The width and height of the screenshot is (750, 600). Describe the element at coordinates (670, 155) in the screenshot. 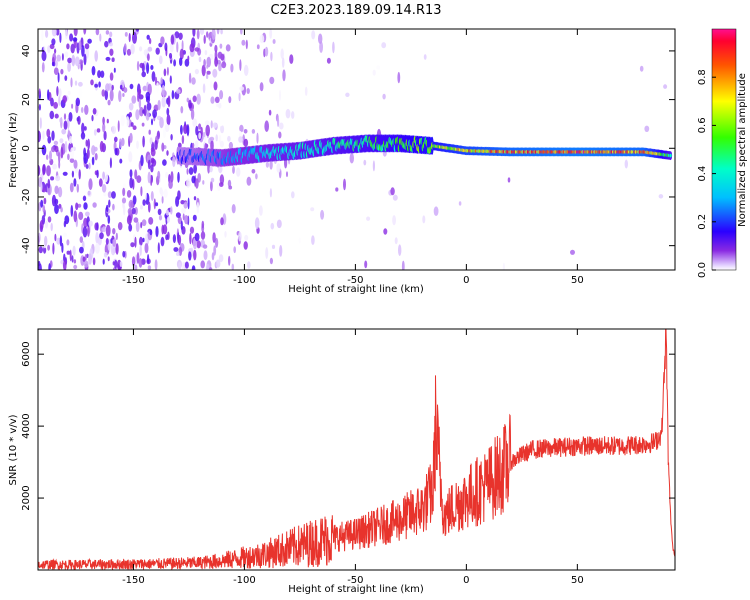

I see `ridge-core` at that location.